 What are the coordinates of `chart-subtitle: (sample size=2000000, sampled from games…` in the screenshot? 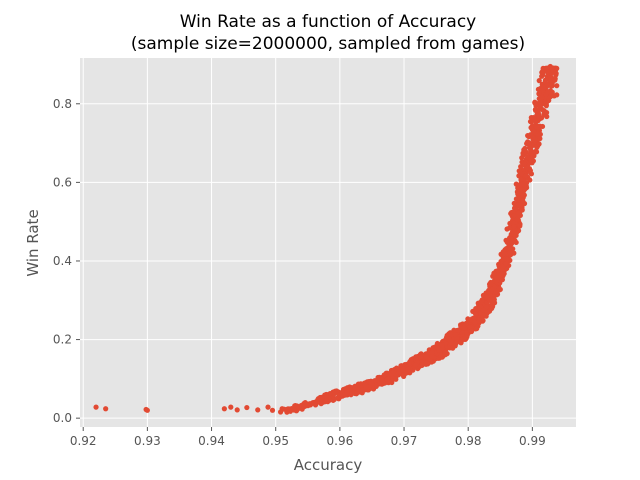 It's located at (328, 44).